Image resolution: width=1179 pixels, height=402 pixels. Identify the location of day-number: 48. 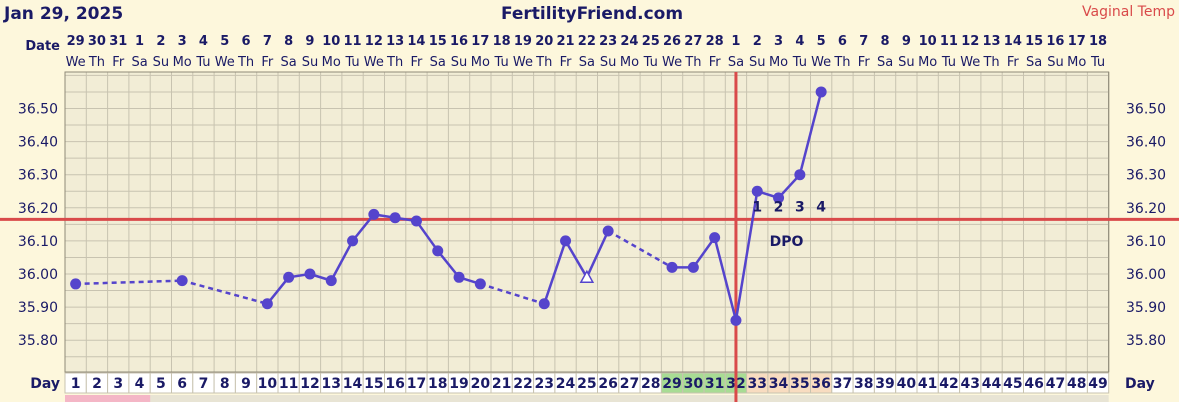
(1076, 384).